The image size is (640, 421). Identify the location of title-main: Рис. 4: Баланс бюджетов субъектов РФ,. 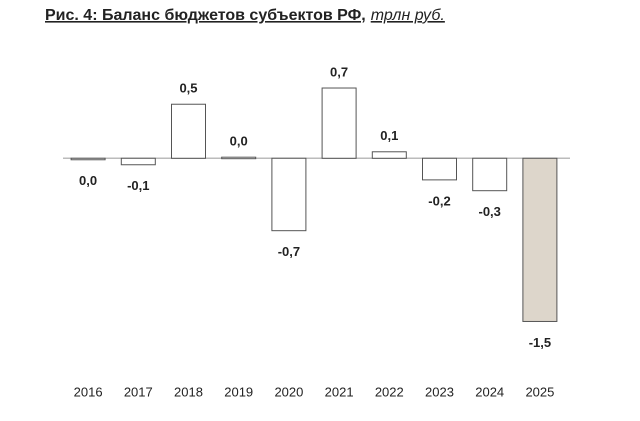
(205, 15).